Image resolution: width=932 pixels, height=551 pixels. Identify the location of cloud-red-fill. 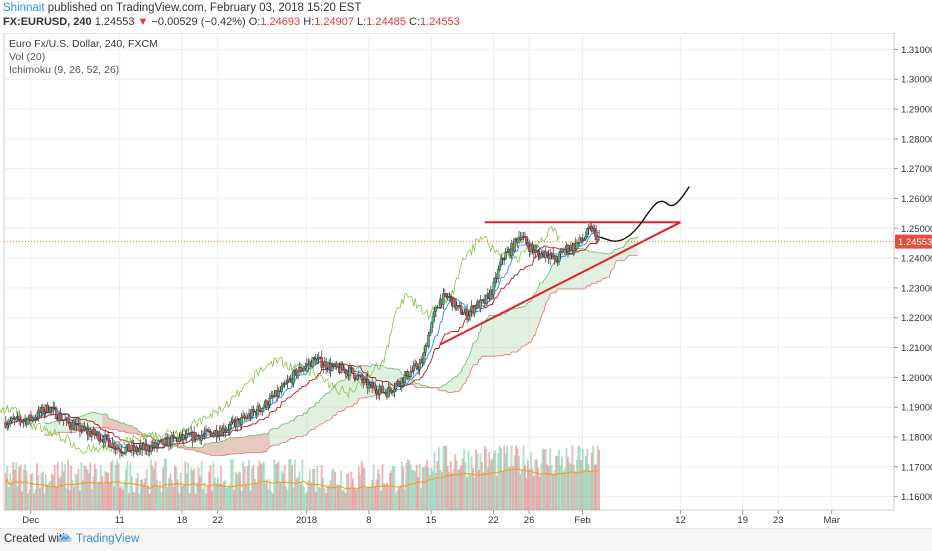
(186, 434).